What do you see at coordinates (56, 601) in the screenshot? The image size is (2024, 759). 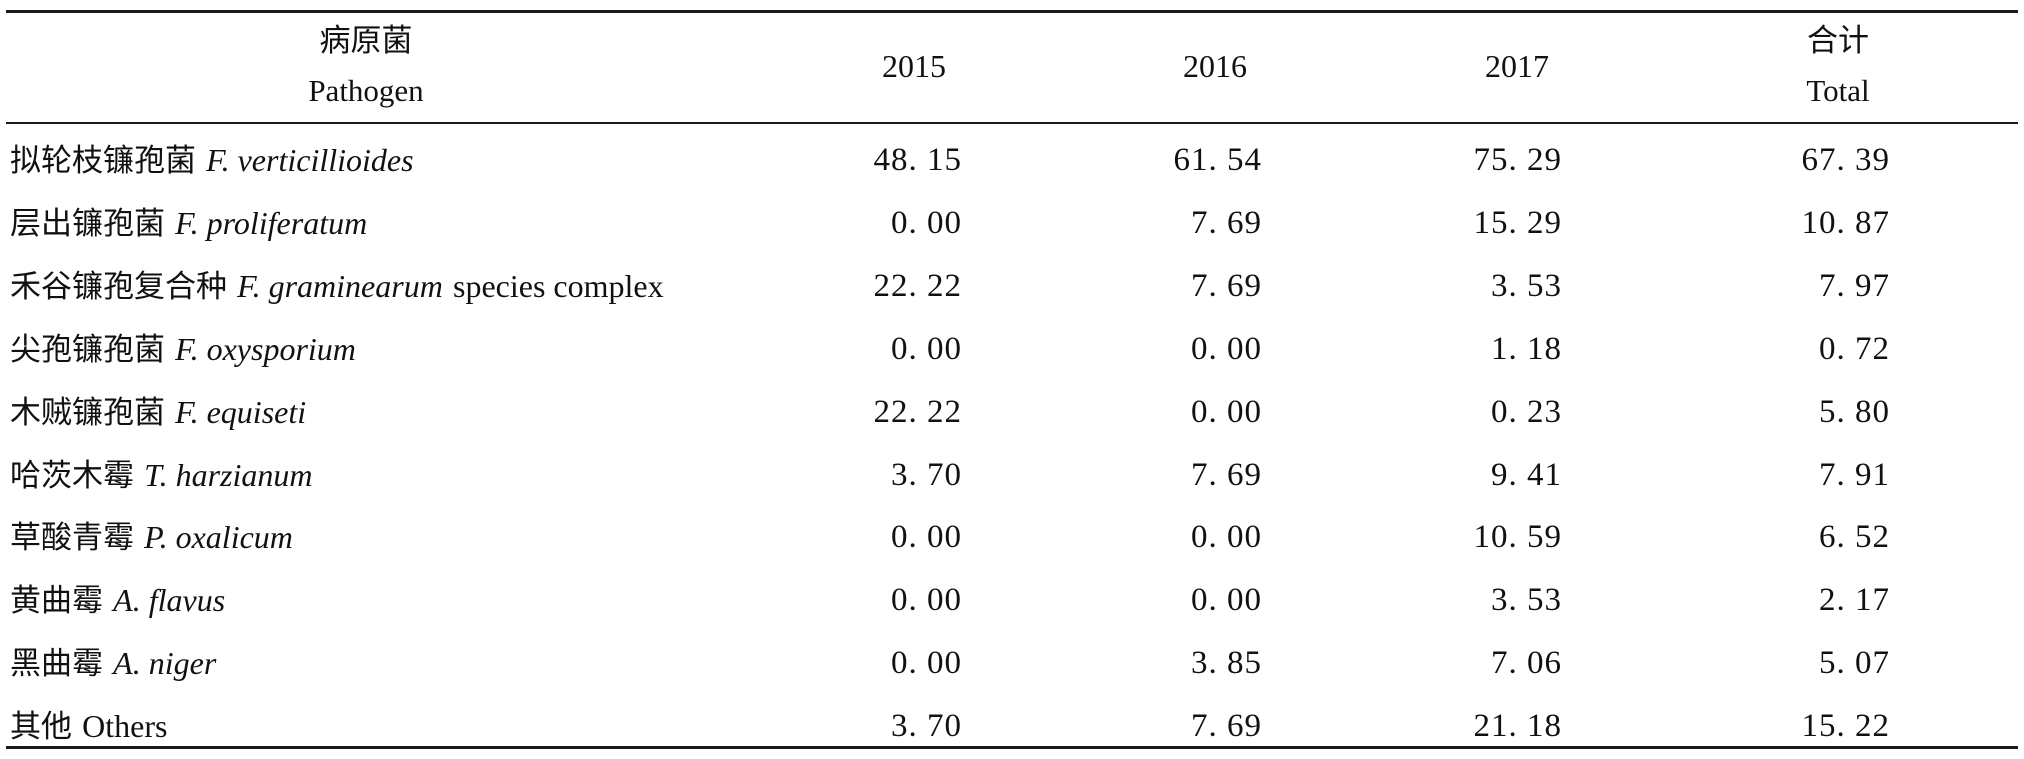 I see `pathogen-name-cn: 黄曲霉` at bounding box center [56, 601].